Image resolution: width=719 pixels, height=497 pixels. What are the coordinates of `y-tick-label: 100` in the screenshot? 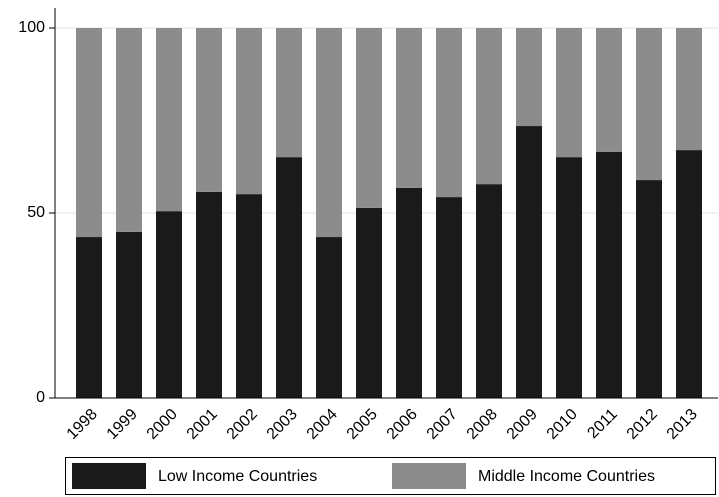 It's located at (31, 27).